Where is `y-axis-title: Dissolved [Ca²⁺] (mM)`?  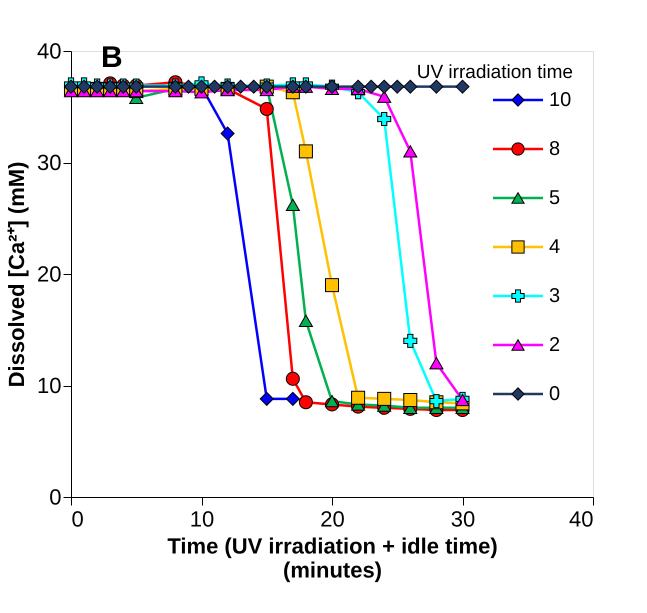
y-axis-title: Dissolved [Ca²⁺] (mM) is located at coordinates (17, 275).